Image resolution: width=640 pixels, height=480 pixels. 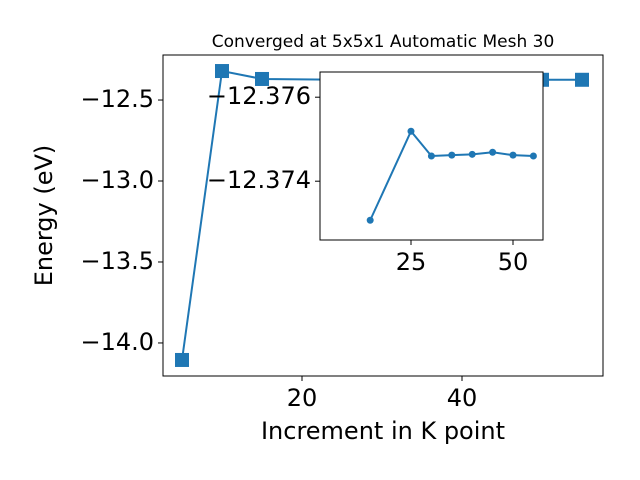 I want to click on x-tick-label: 25, so click(x=411, y=262).